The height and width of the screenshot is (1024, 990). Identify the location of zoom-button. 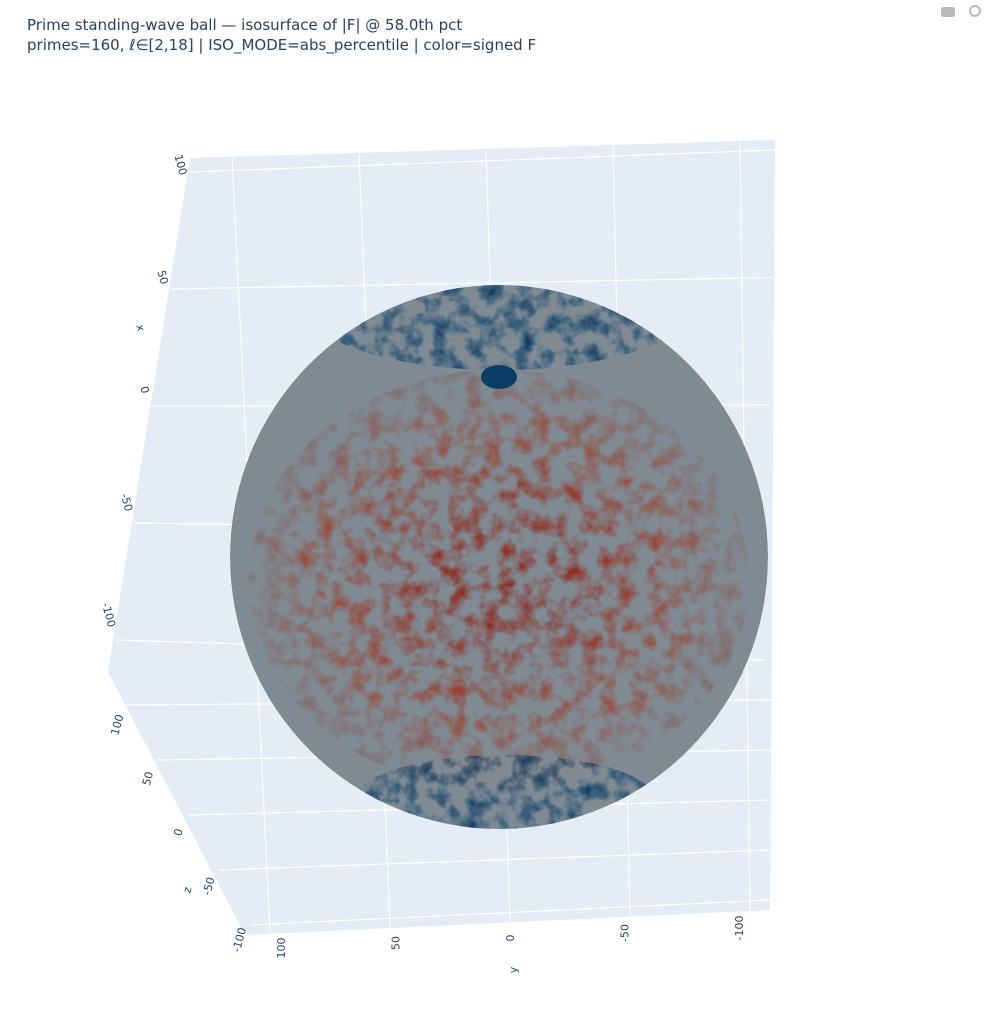
(975, 11).